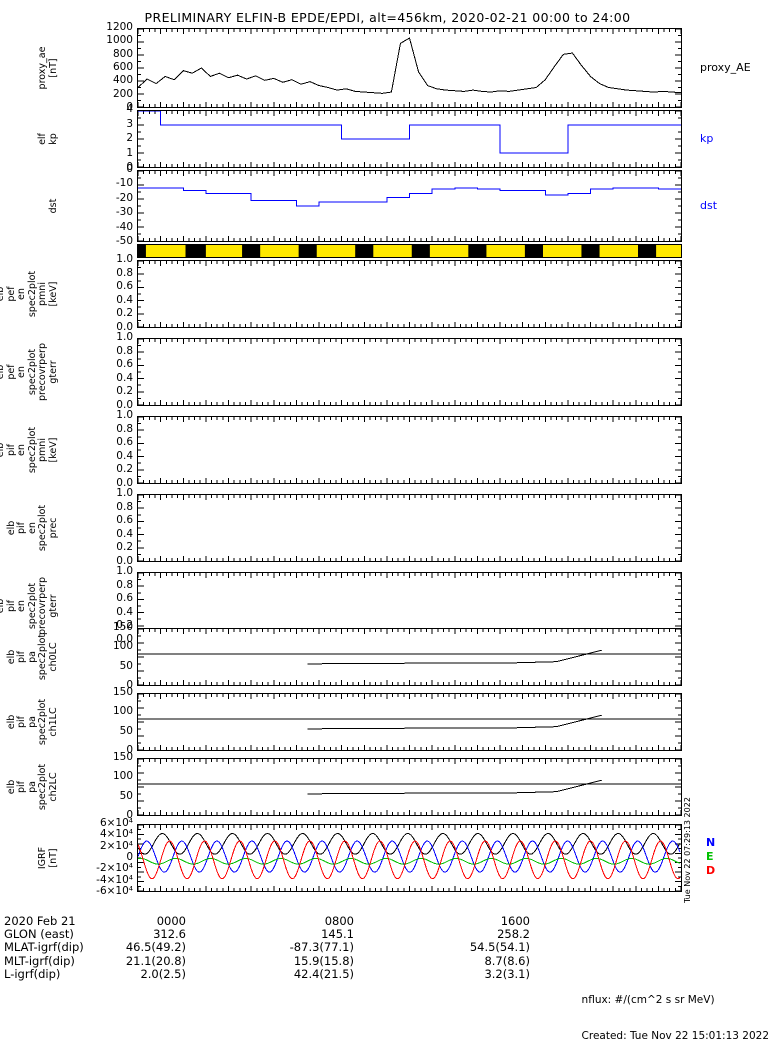 The width and height of the screenshot is (775, 1054). I want to click on panel-elb_pif_pa_spec2plot_ch0LC, so click(409, 657).